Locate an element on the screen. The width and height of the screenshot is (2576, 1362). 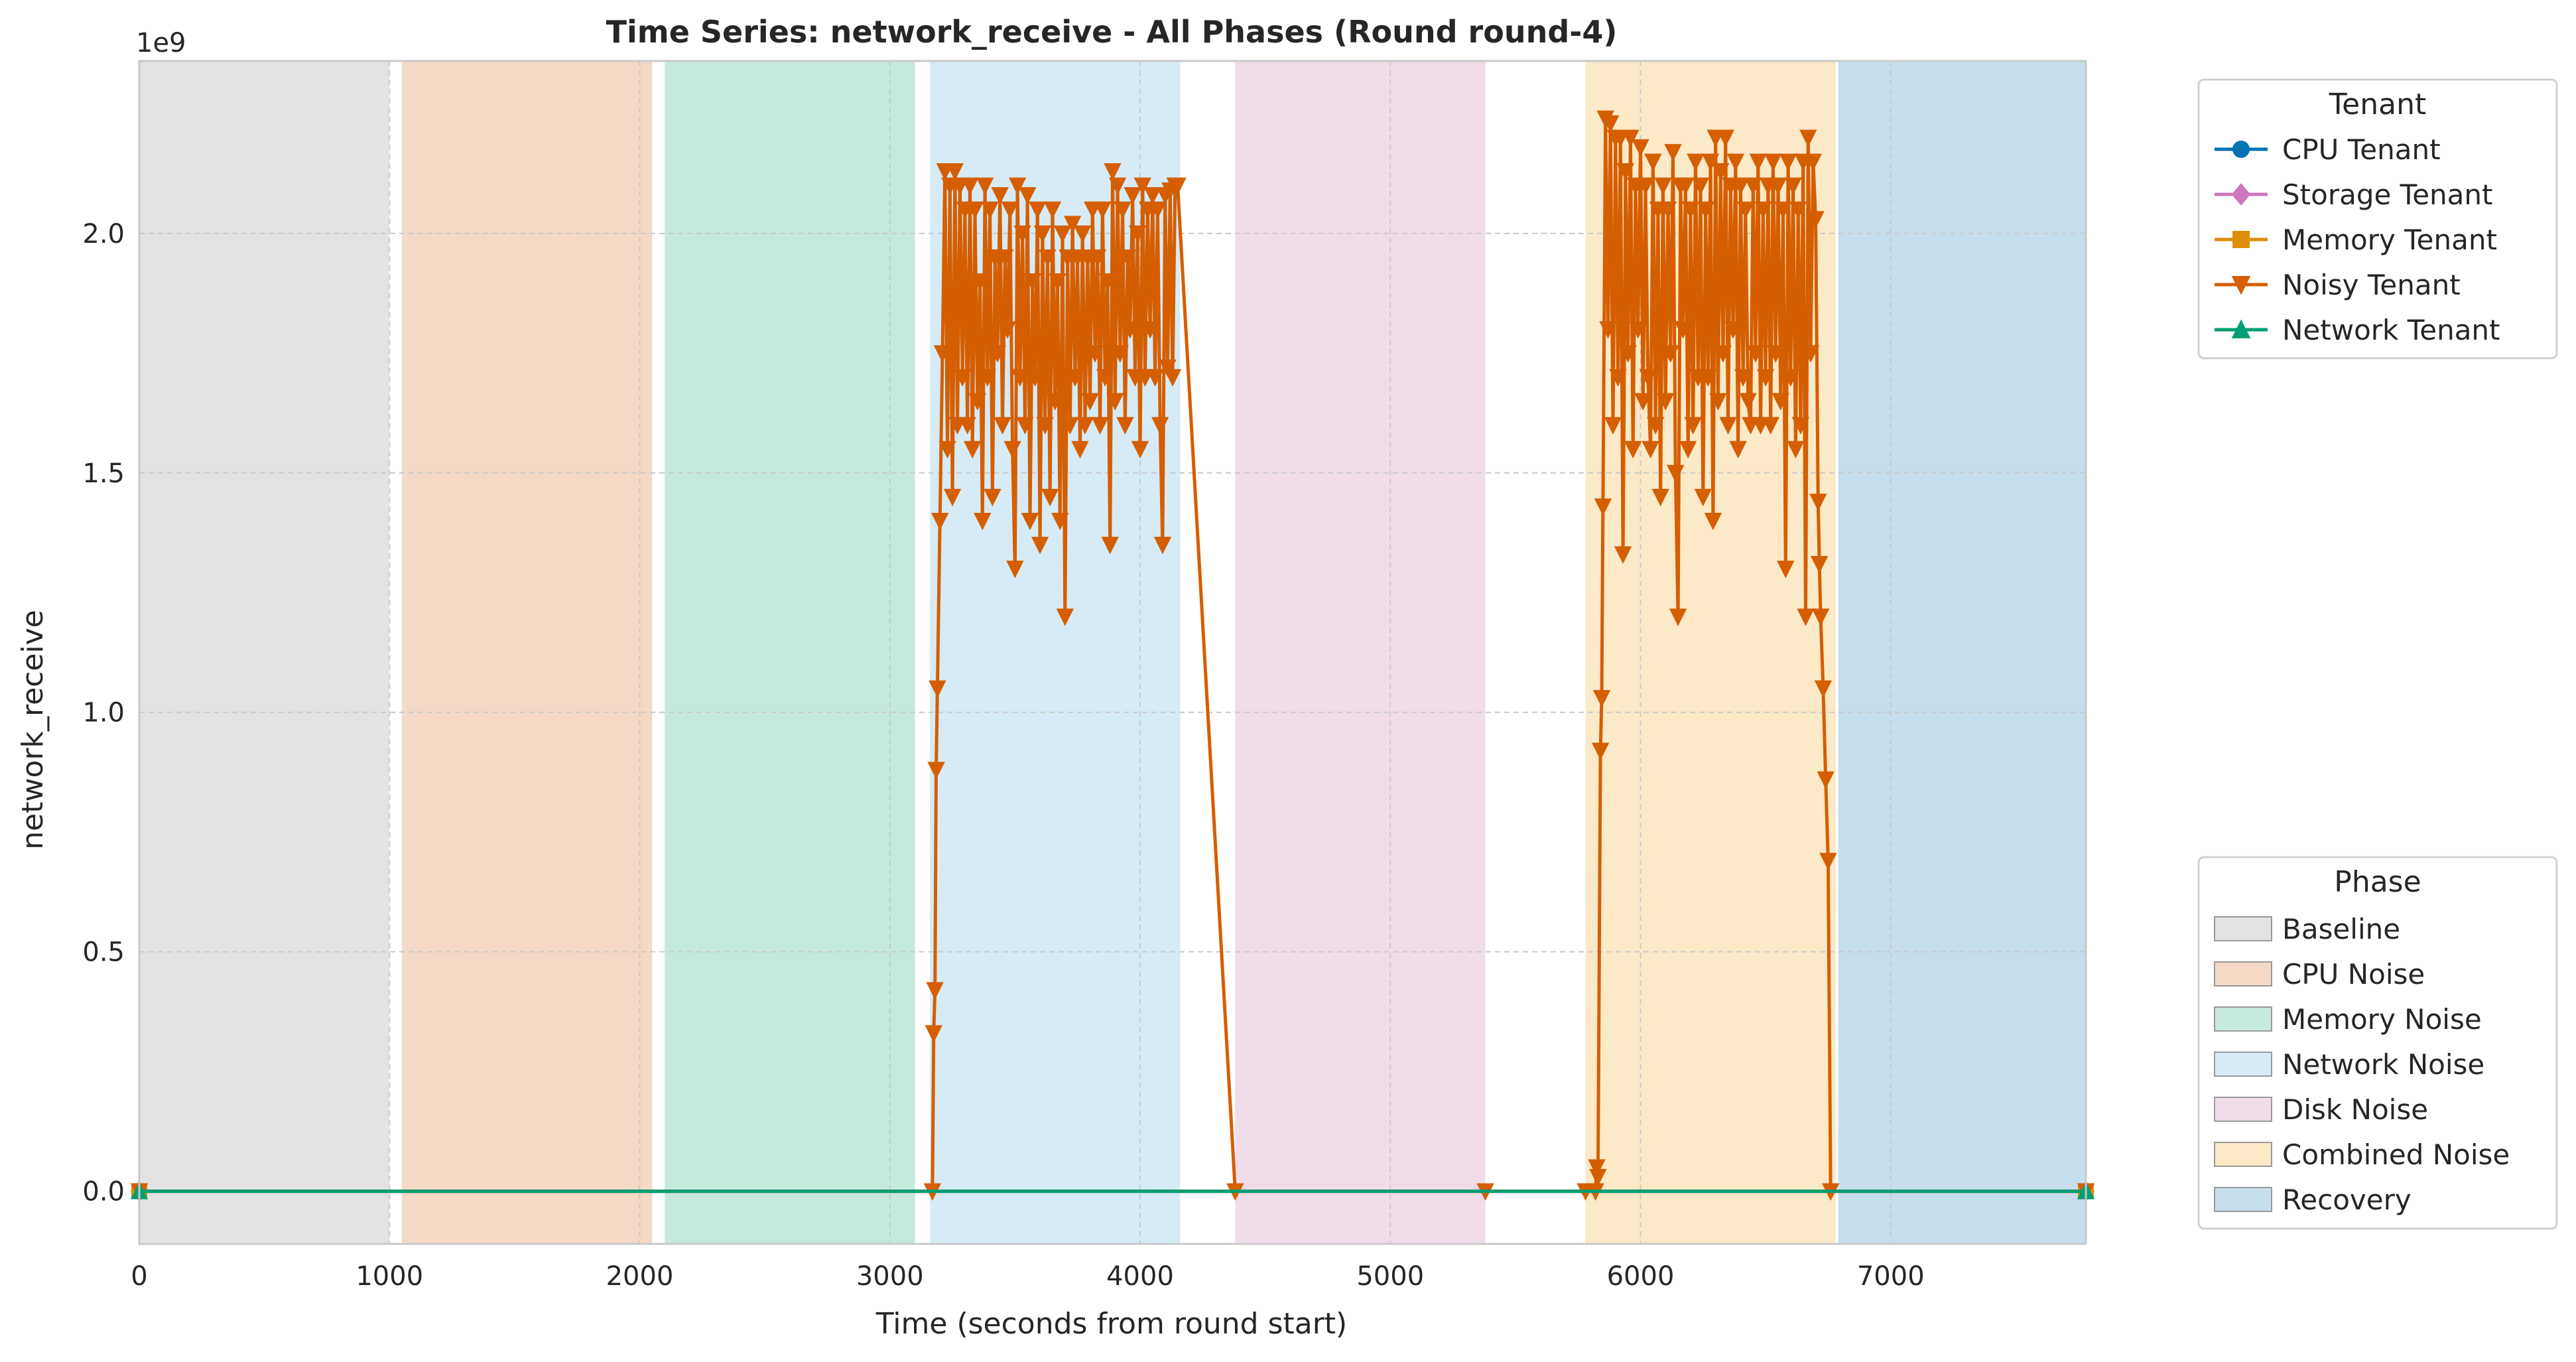
legend-marker-cpu-tenant is located at coordinates (2241, 149).